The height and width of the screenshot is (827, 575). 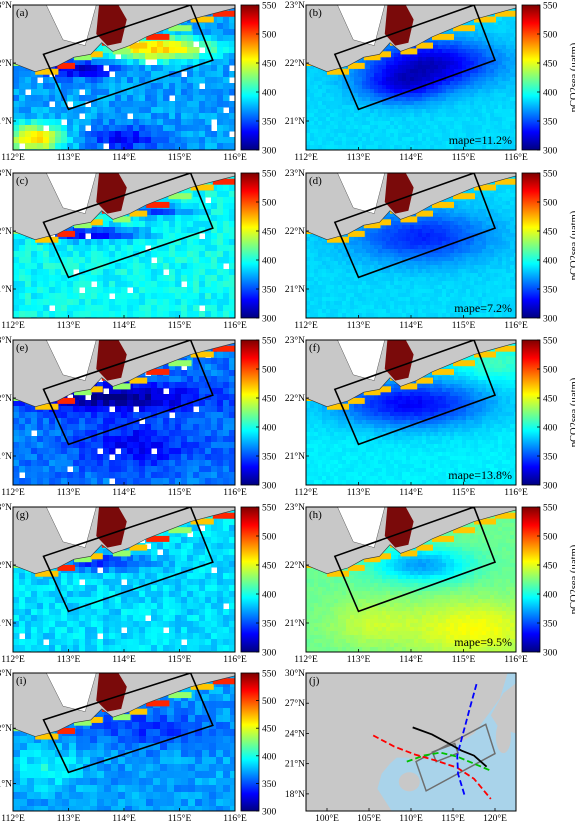 What do you see at coordinates (443, 36) in the screenshot?
I see `coastal-cell` at bounding box center [443, 36].